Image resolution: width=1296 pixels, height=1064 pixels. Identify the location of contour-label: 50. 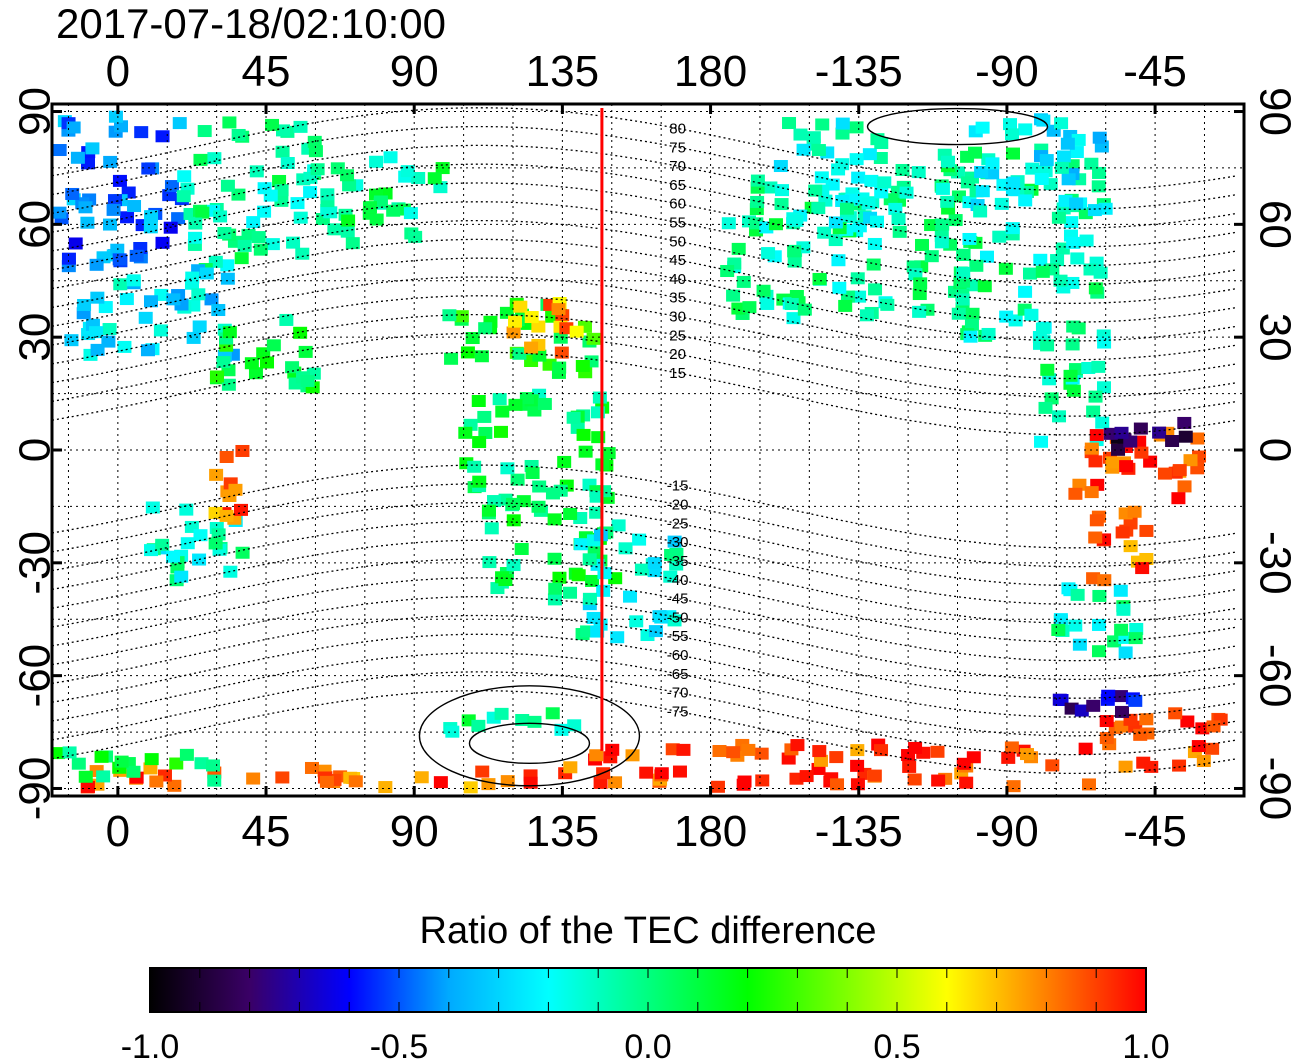
(677, 241).